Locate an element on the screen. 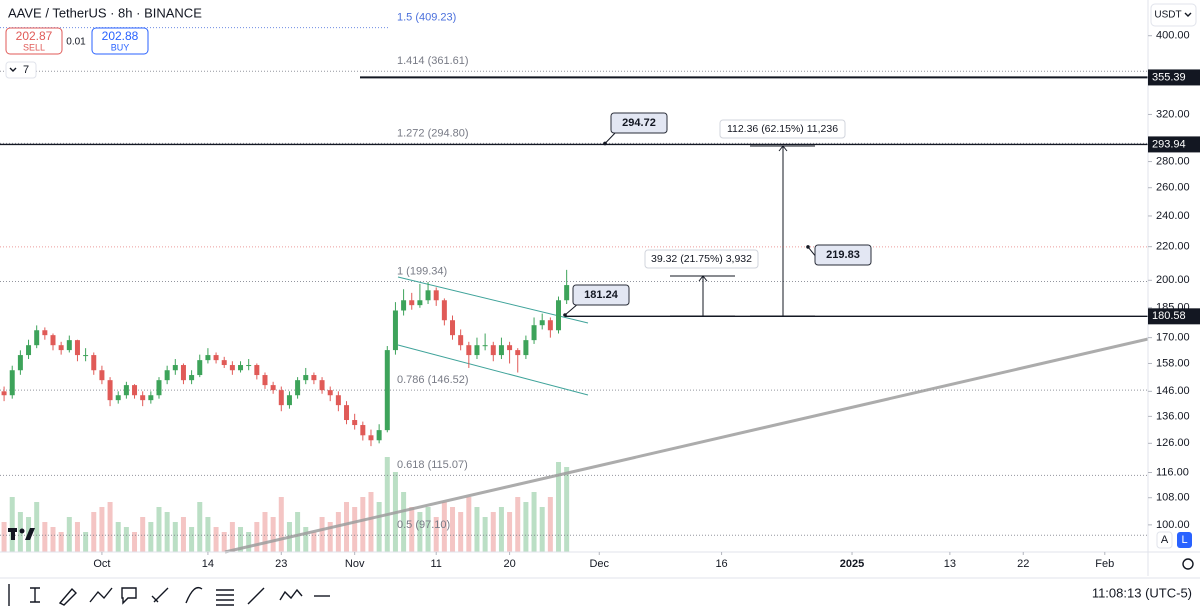  log-scale-label: L is located at coordinates (1184, 540).